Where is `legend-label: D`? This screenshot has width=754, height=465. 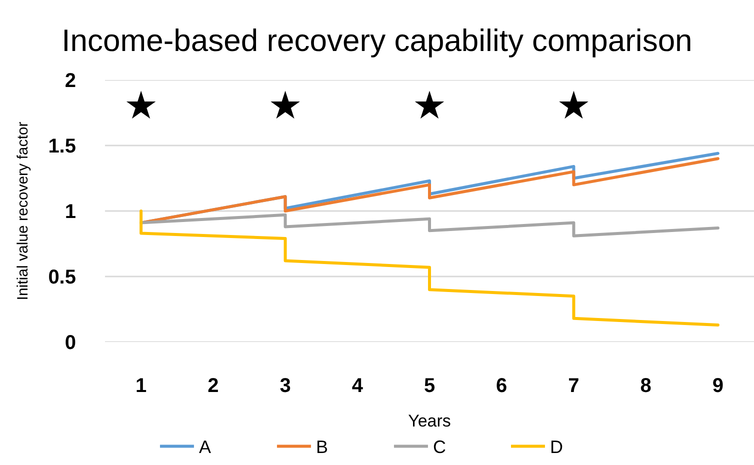 legend-label: D is located at coordinates (556, 447).